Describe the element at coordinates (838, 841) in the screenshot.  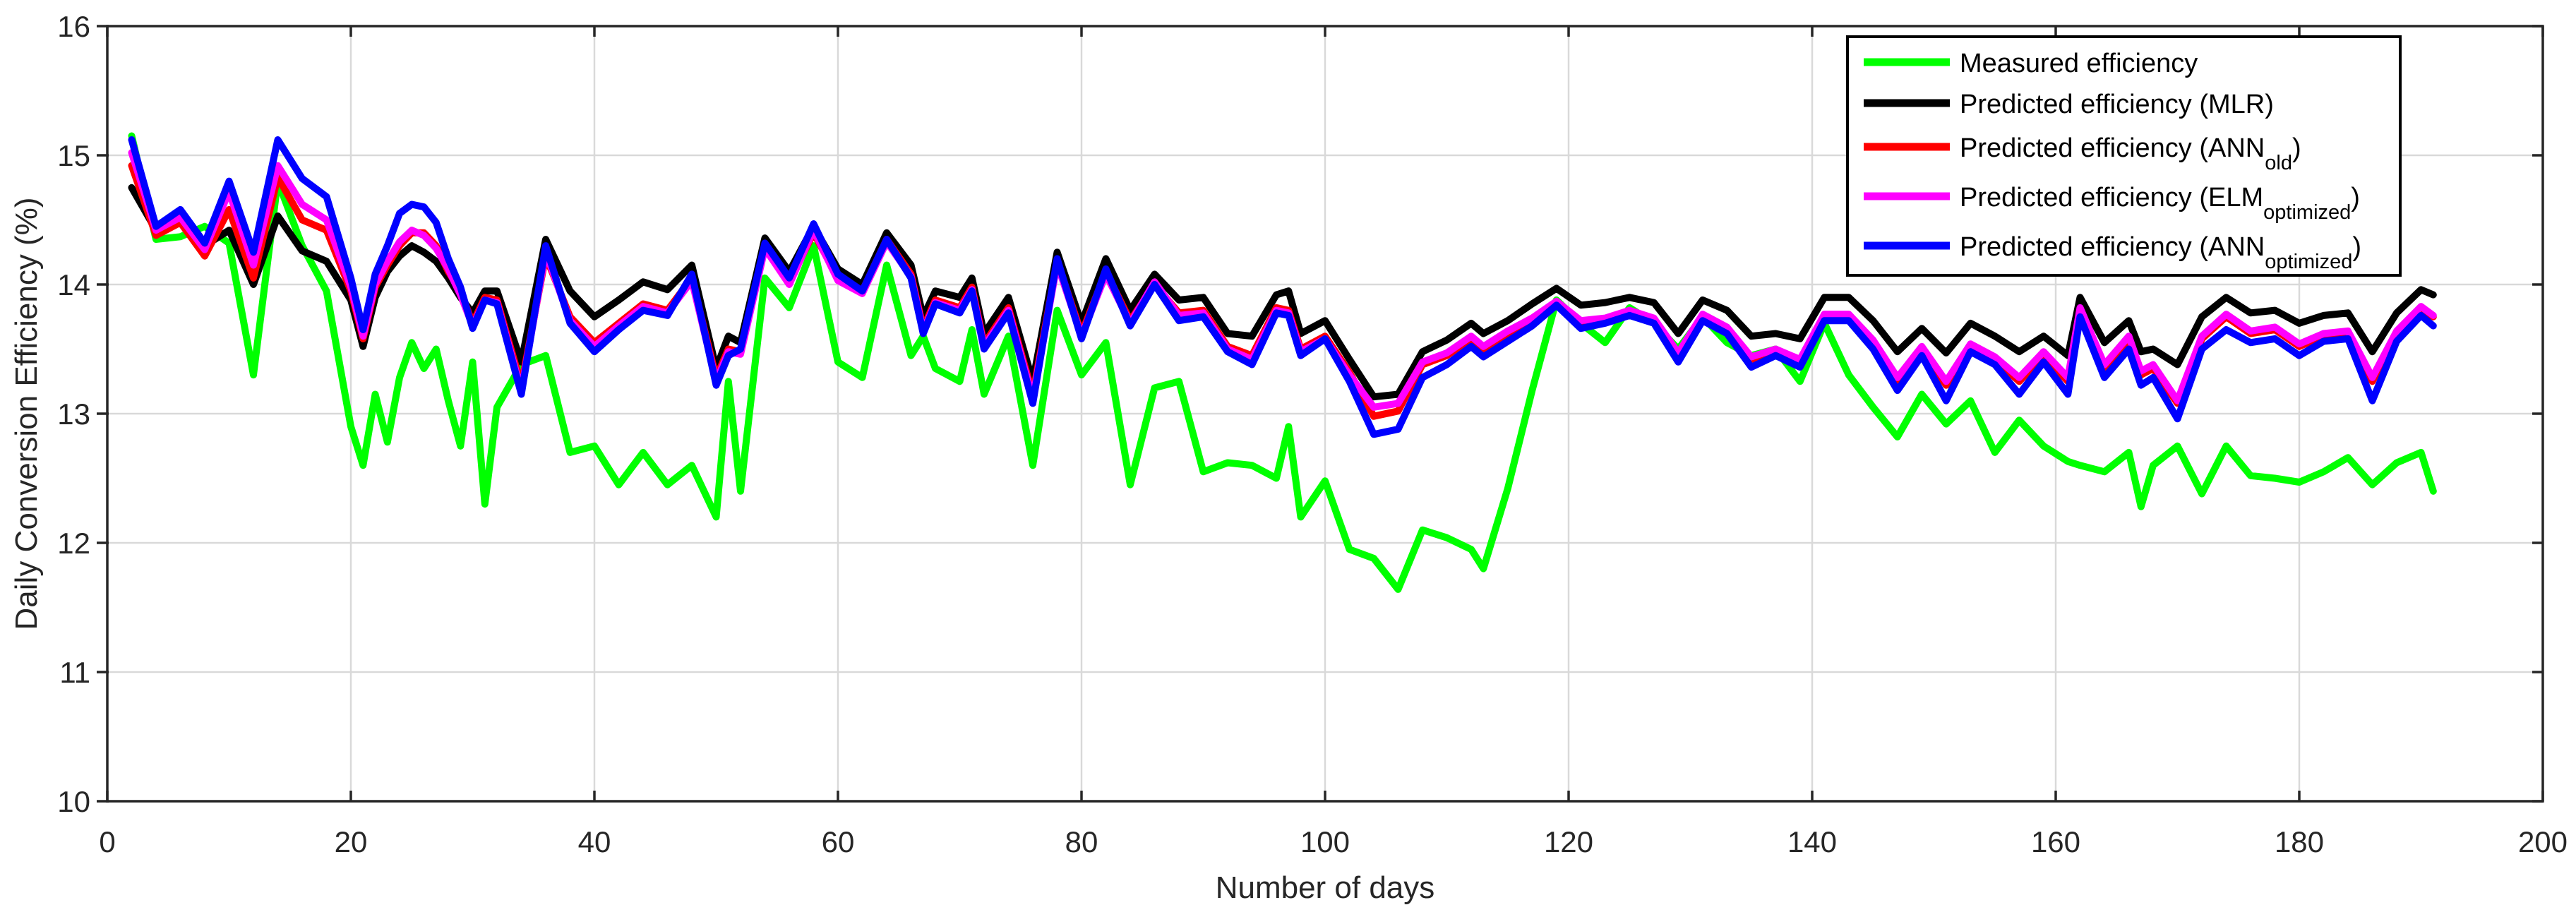
I see `x-tick-label: 60` at that location.